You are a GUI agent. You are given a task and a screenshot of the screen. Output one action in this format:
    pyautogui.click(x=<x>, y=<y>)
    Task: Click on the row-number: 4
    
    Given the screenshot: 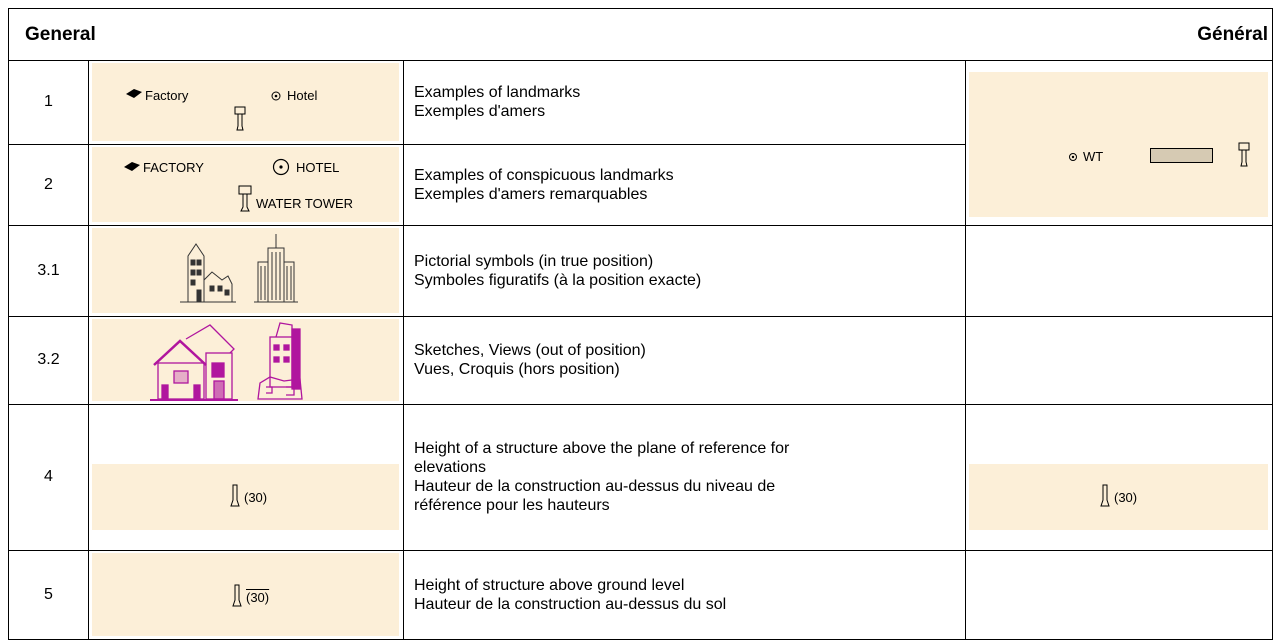 What is the action you would take?
    pyautogui.click(x=48, y=477)
    